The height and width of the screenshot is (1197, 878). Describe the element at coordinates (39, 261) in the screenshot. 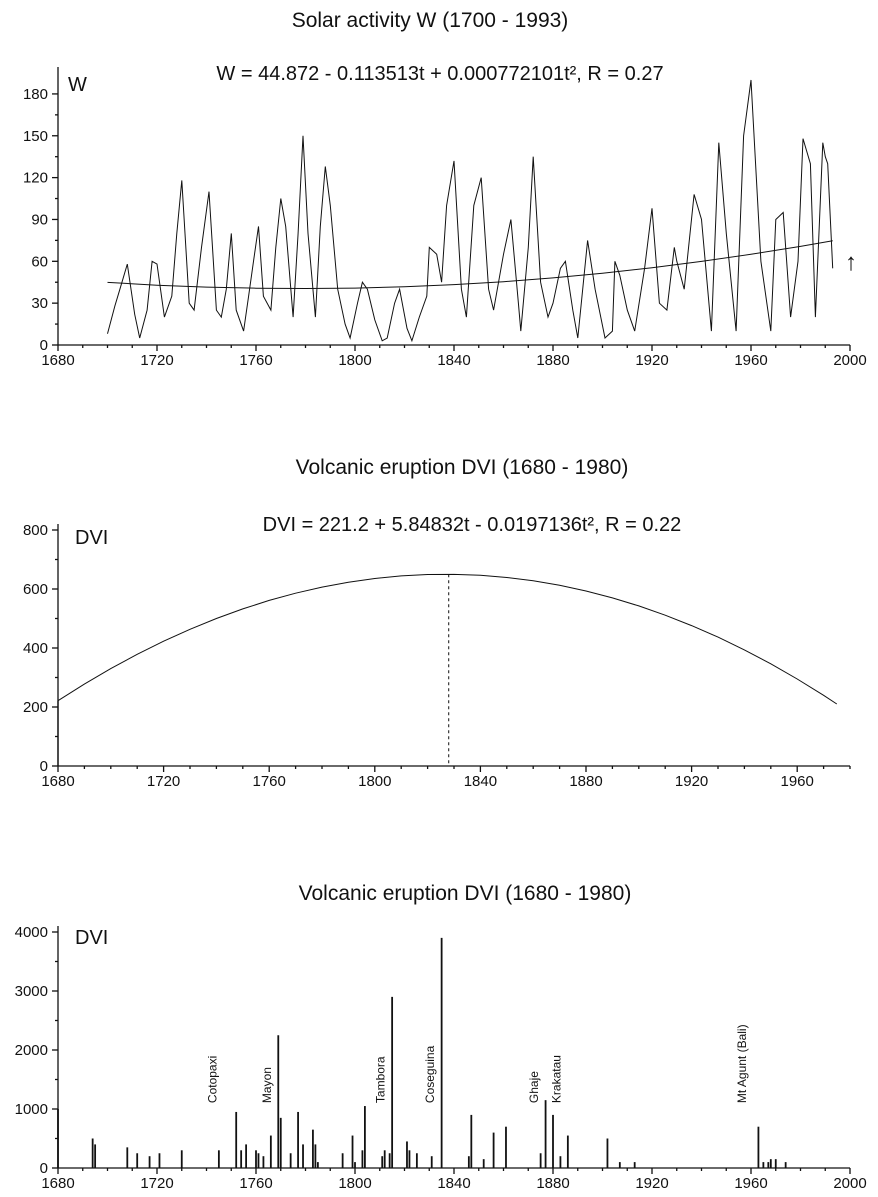

I see `y-tick-label: 60` at that location.